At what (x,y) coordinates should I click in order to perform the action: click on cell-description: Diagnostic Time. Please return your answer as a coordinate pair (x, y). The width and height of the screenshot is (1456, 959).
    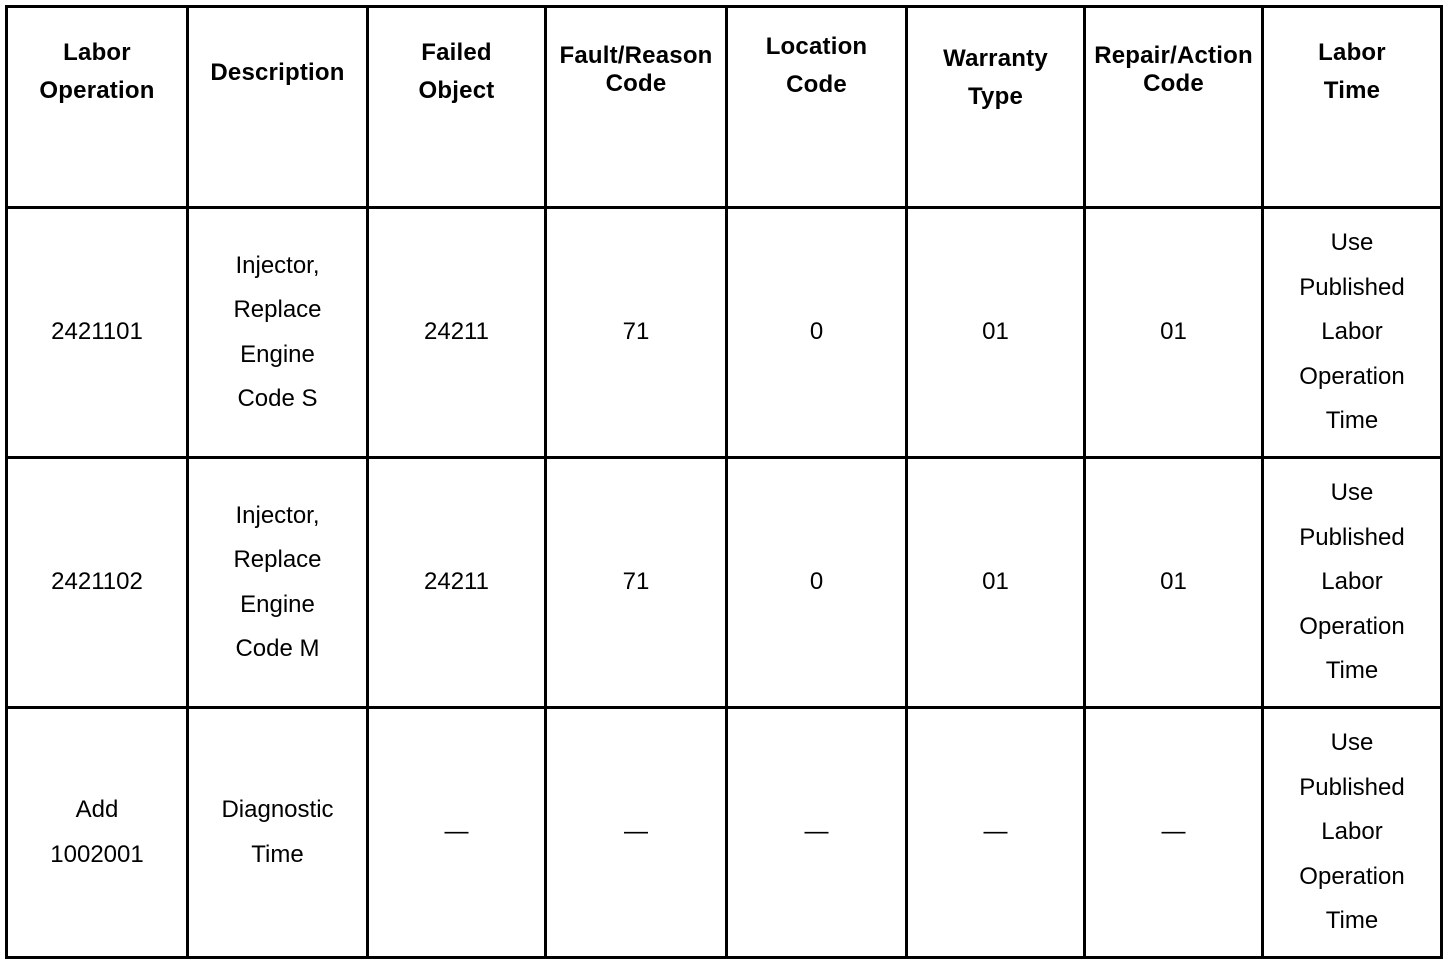
    Looking at the image, I should click on (277, 832).